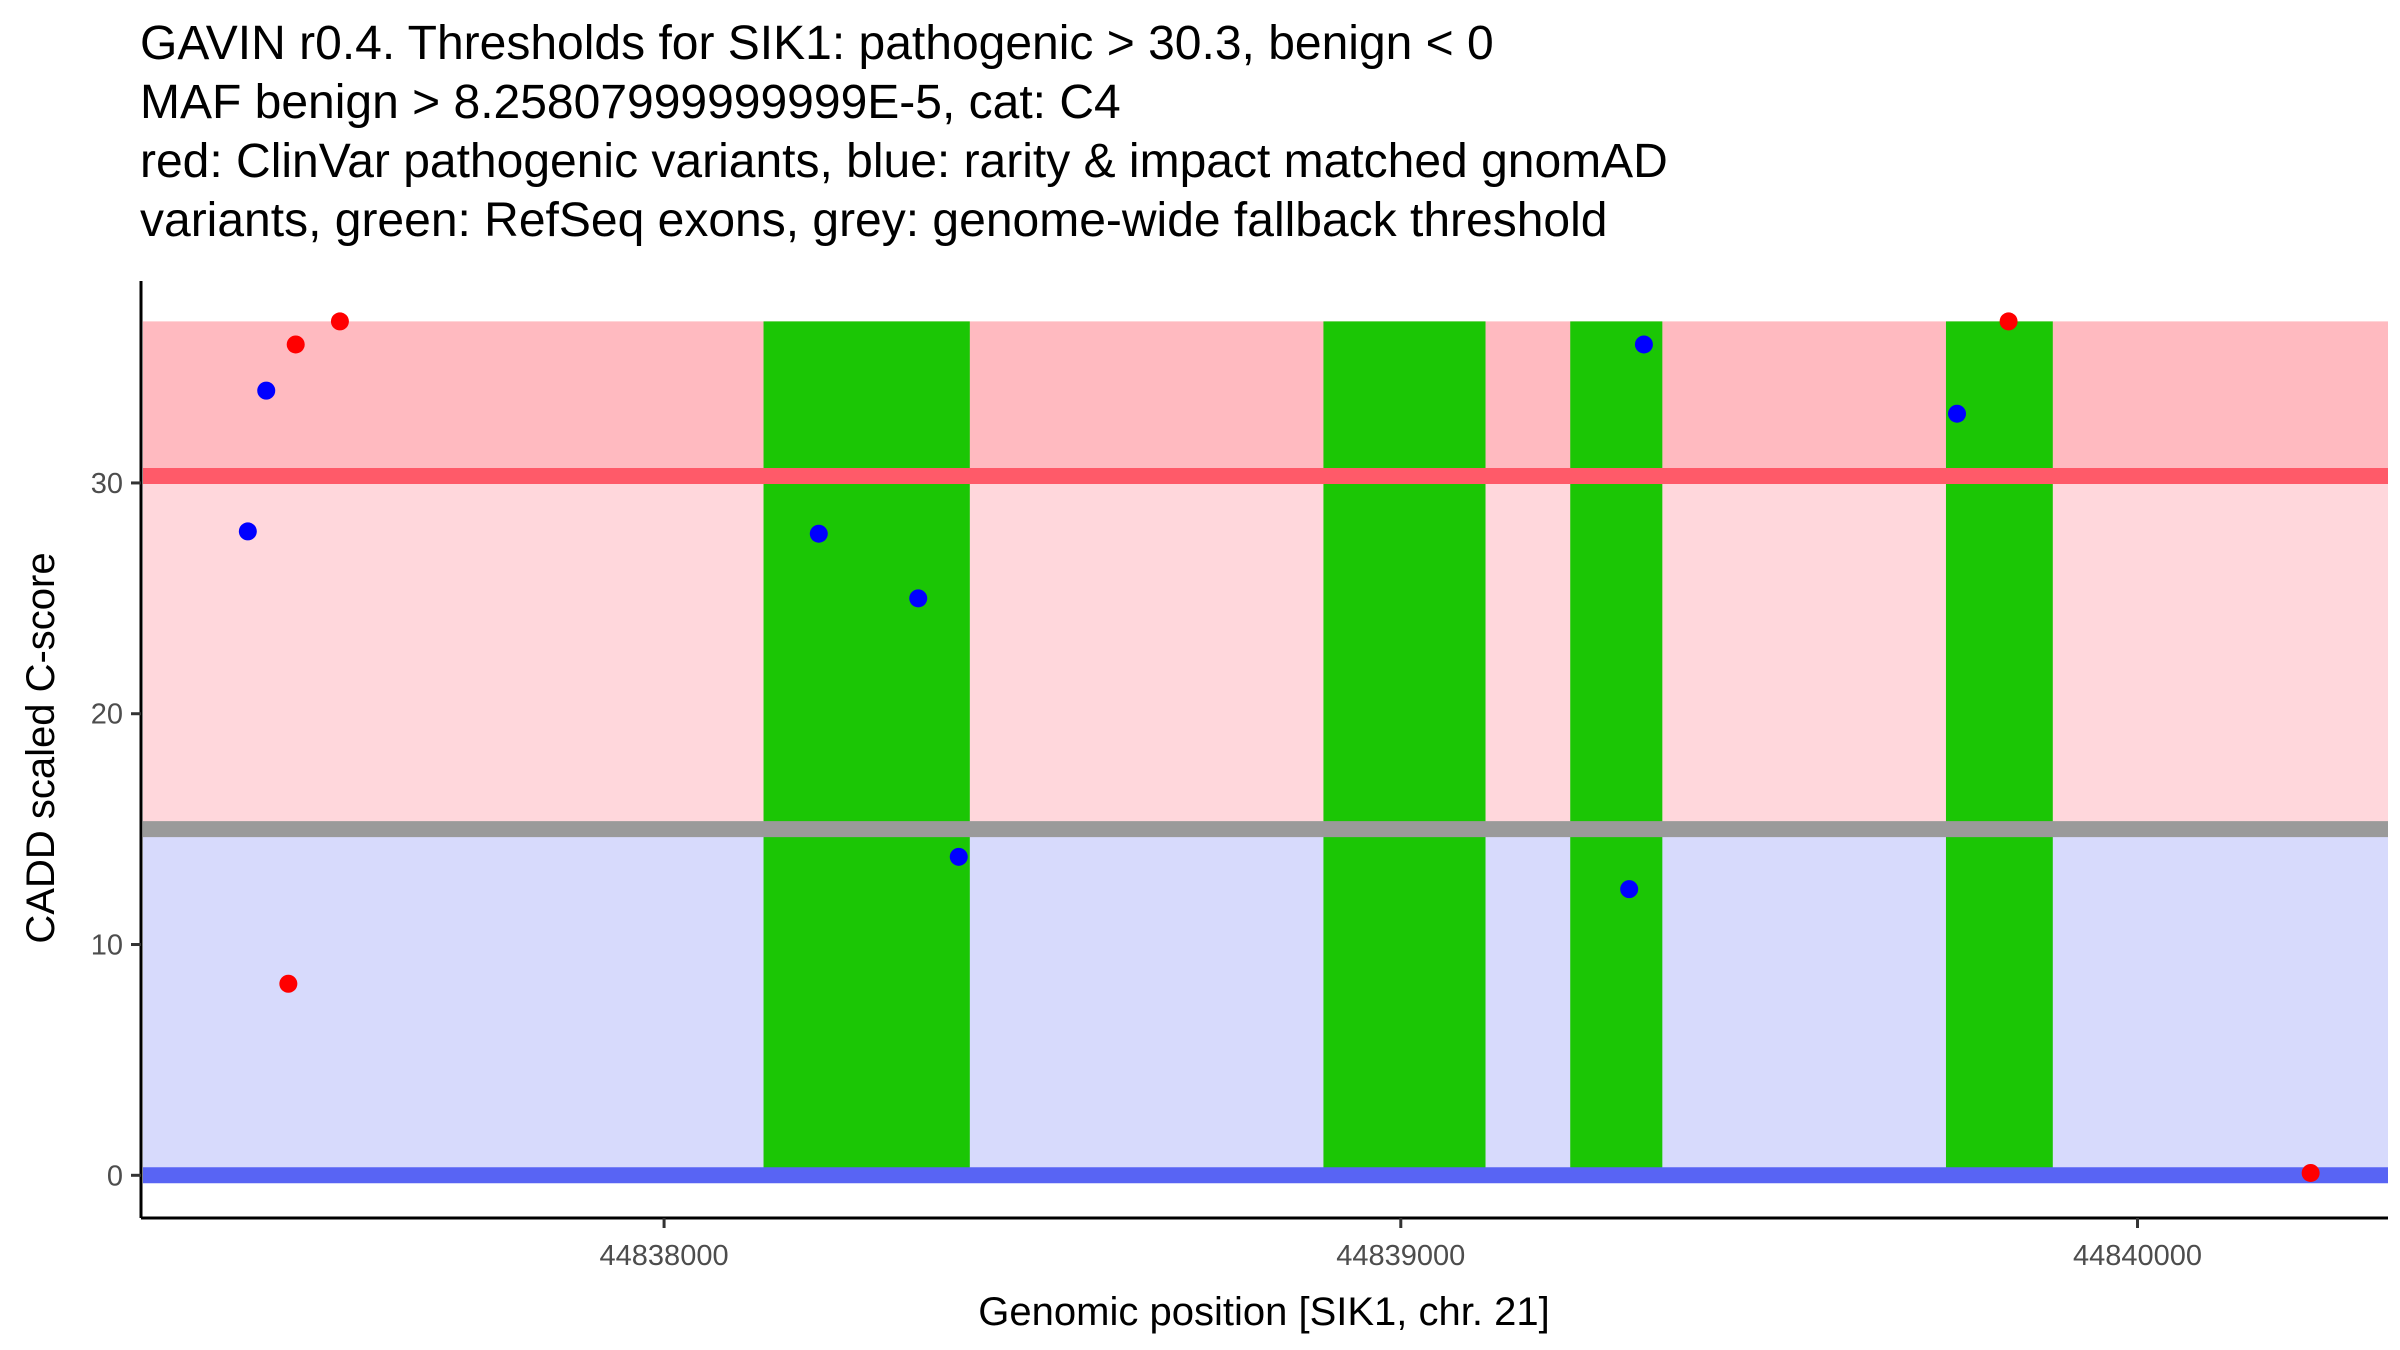  I want to click on y-tick-label: 0, so click(115, 1176).